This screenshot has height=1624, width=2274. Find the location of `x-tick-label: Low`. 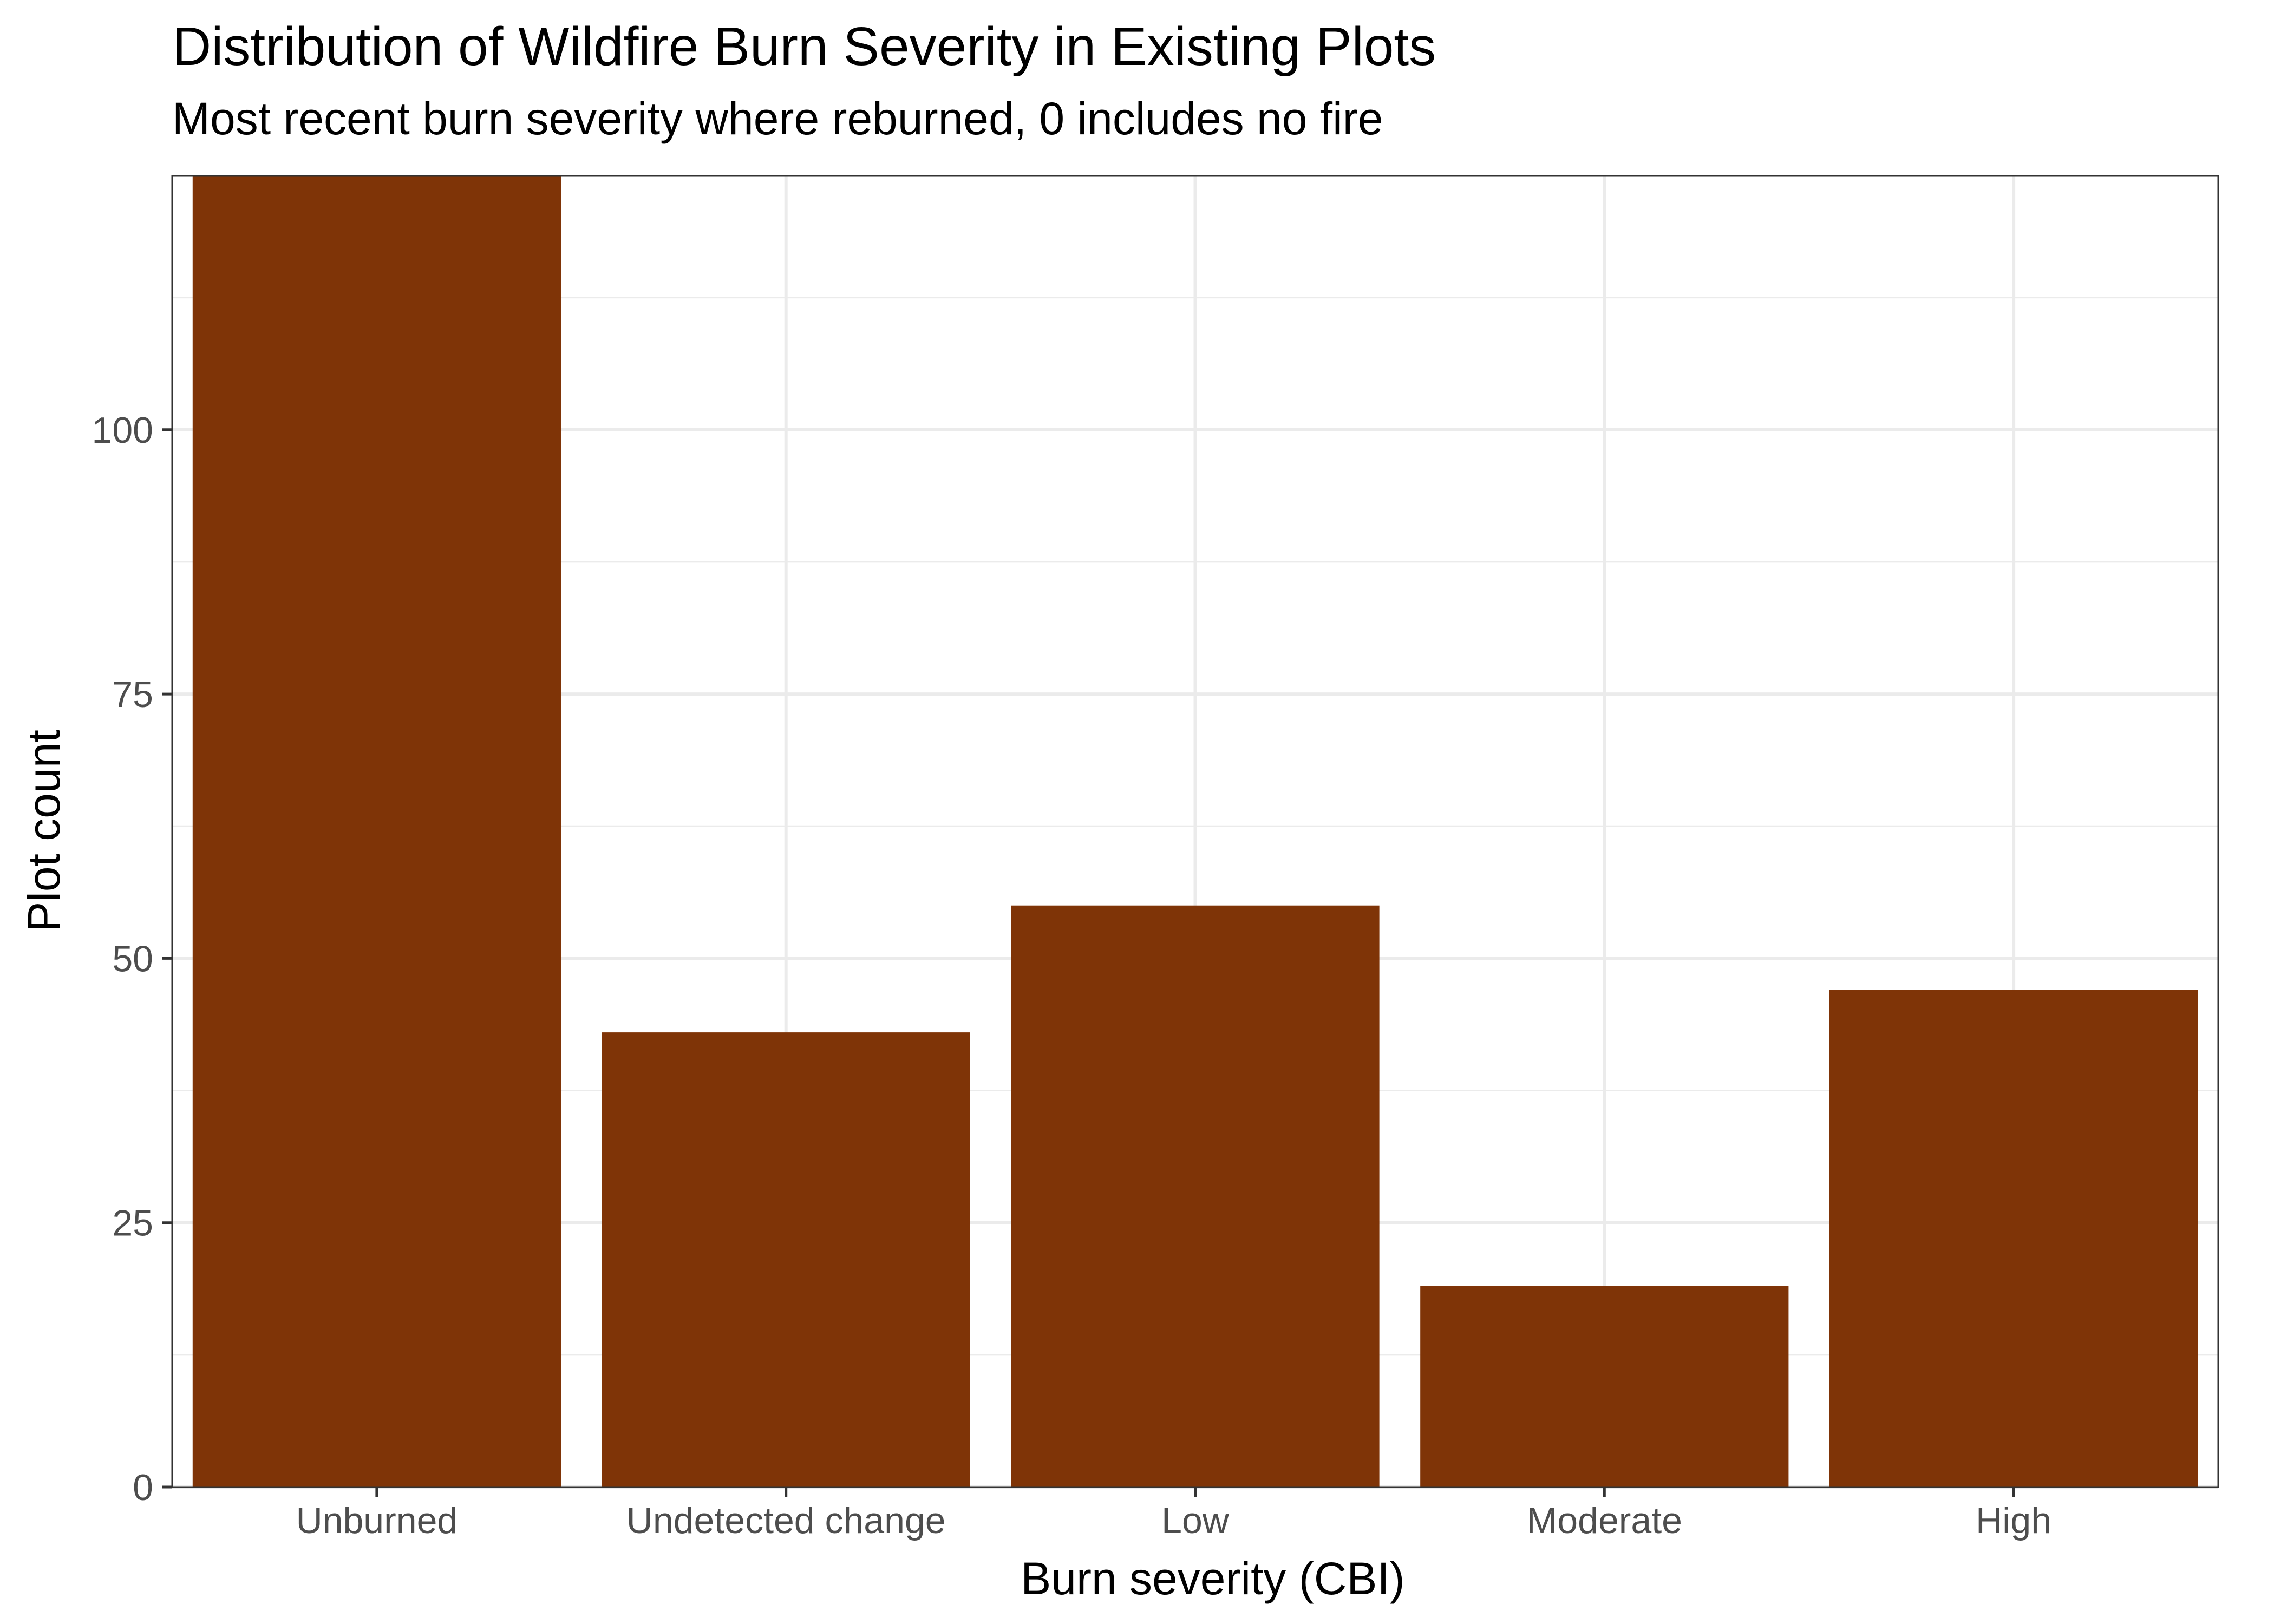

x-tick-label: Low is located at coordinates (1195, 1520).